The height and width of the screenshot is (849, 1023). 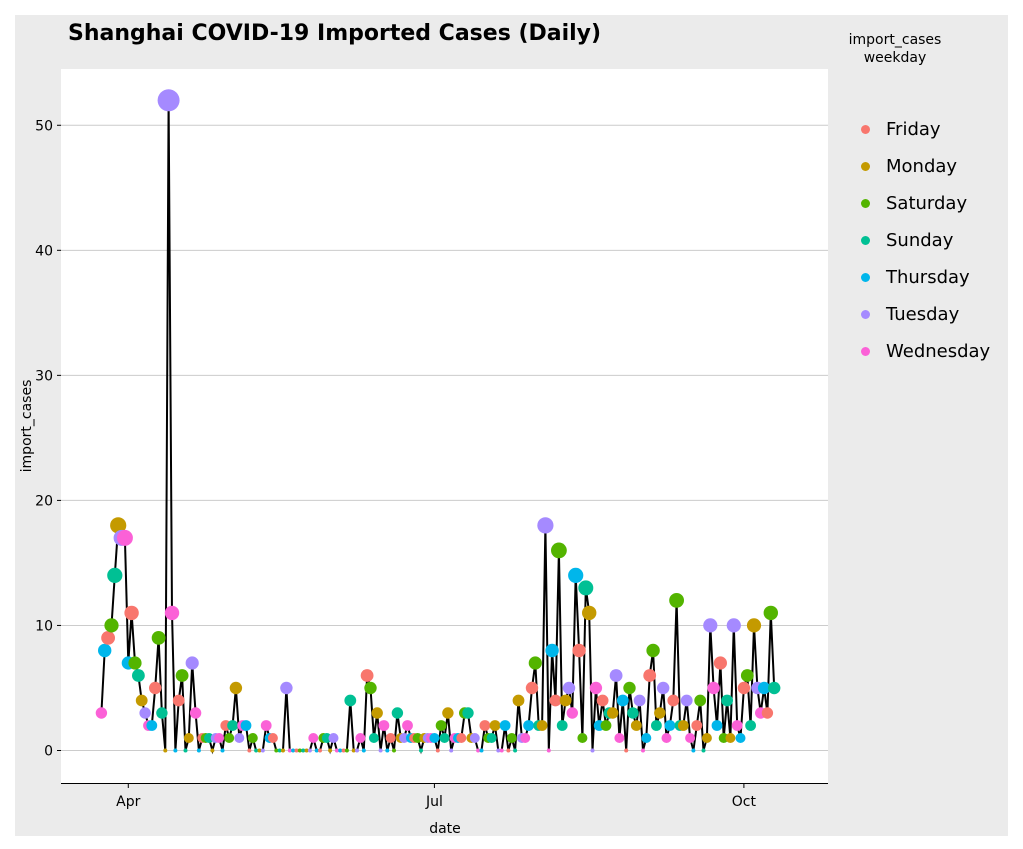 I want to click on y-tick-label: 20, so click(x=44, y=501).